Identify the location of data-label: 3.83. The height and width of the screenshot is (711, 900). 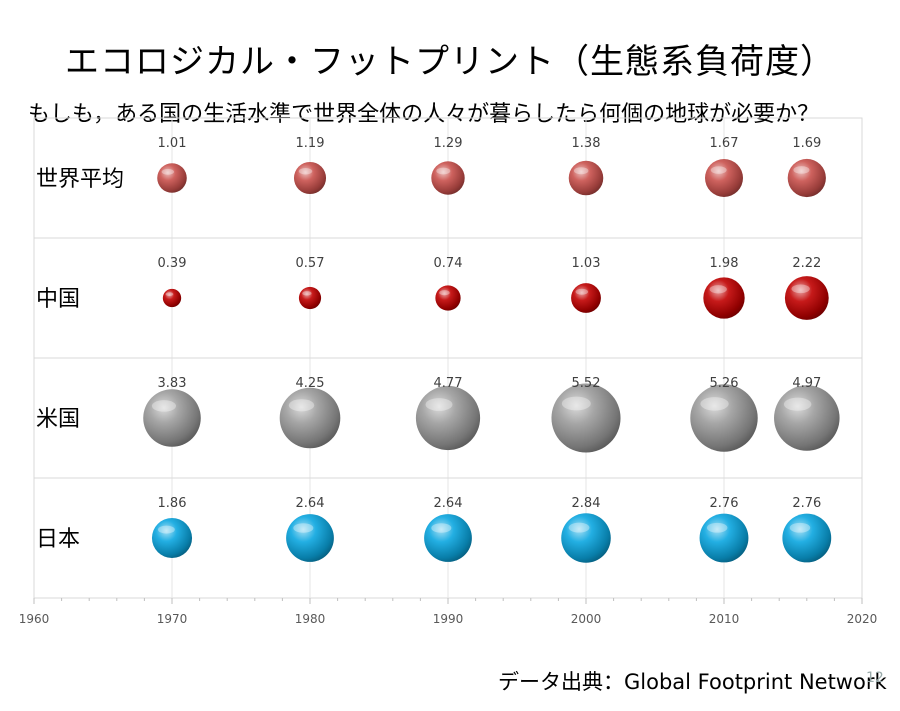
(172, 383).